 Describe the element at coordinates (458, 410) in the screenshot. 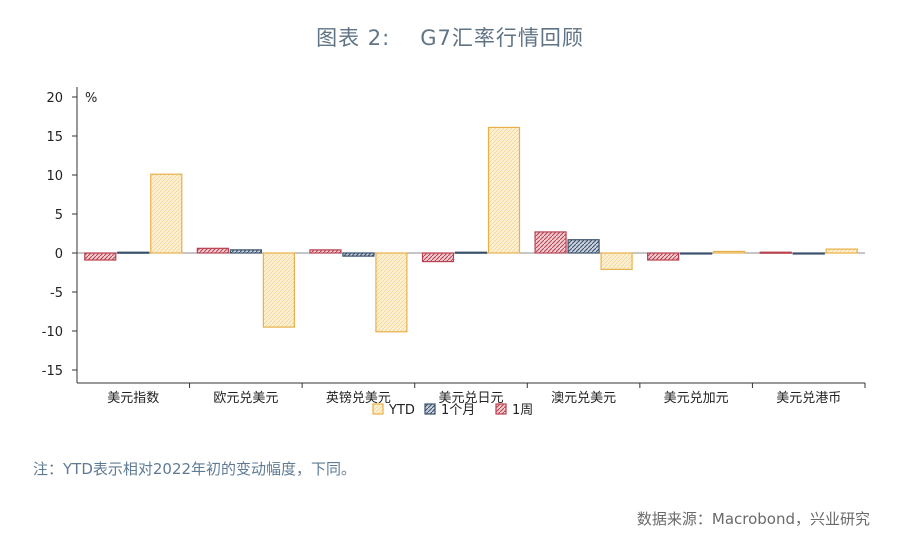

I see `legend-label: 1个月` at that location.